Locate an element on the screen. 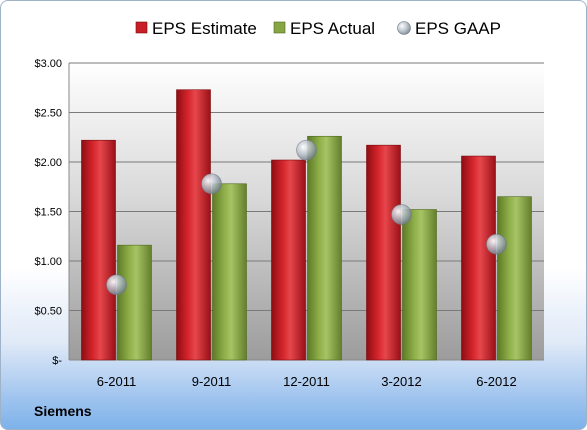 The width and height of the screenshot is (587, 430). y-tick-label: $2.50 is located at coordinates (48, 114).